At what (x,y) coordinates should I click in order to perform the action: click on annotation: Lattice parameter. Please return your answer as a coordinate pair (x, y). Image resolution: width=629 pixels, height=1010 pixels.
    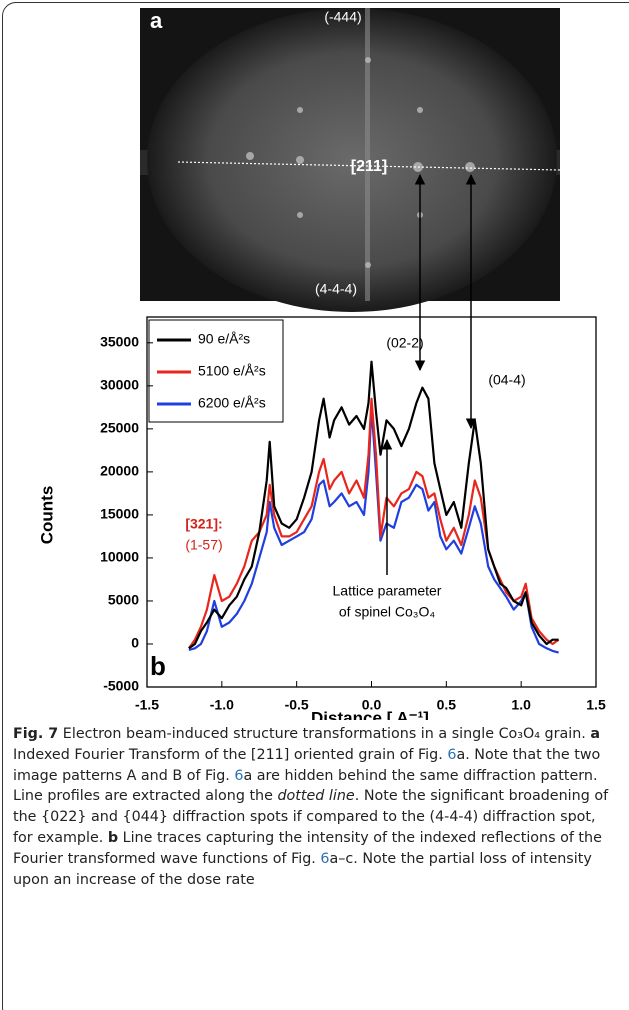
    Looking at the image, I should click on (387, 591).